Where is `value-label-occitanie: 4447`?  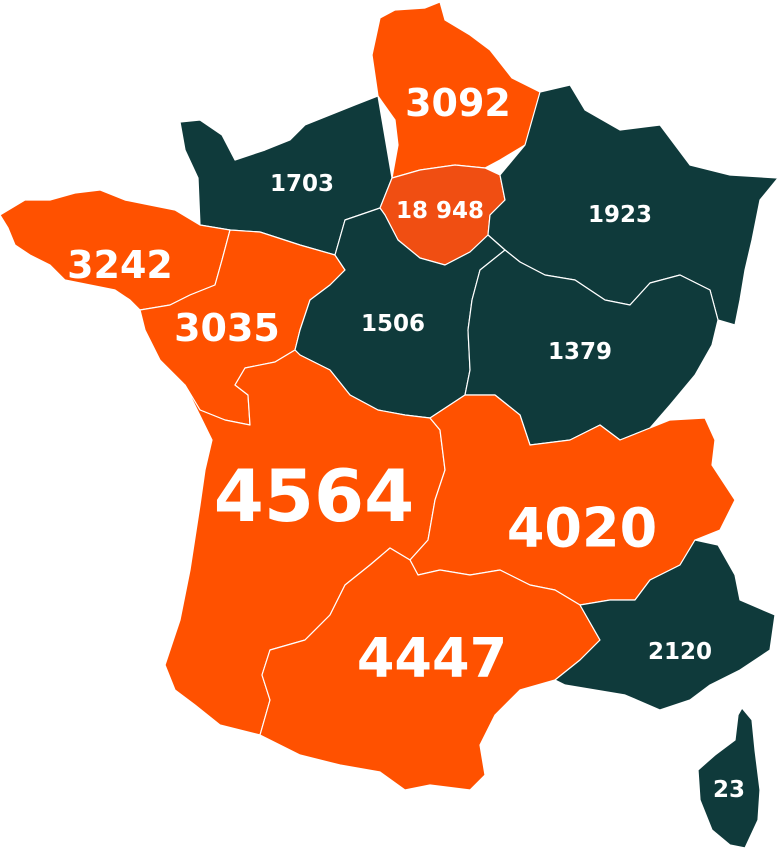
value-label-occitanie: 4447 is located at coordinates (432, 658).